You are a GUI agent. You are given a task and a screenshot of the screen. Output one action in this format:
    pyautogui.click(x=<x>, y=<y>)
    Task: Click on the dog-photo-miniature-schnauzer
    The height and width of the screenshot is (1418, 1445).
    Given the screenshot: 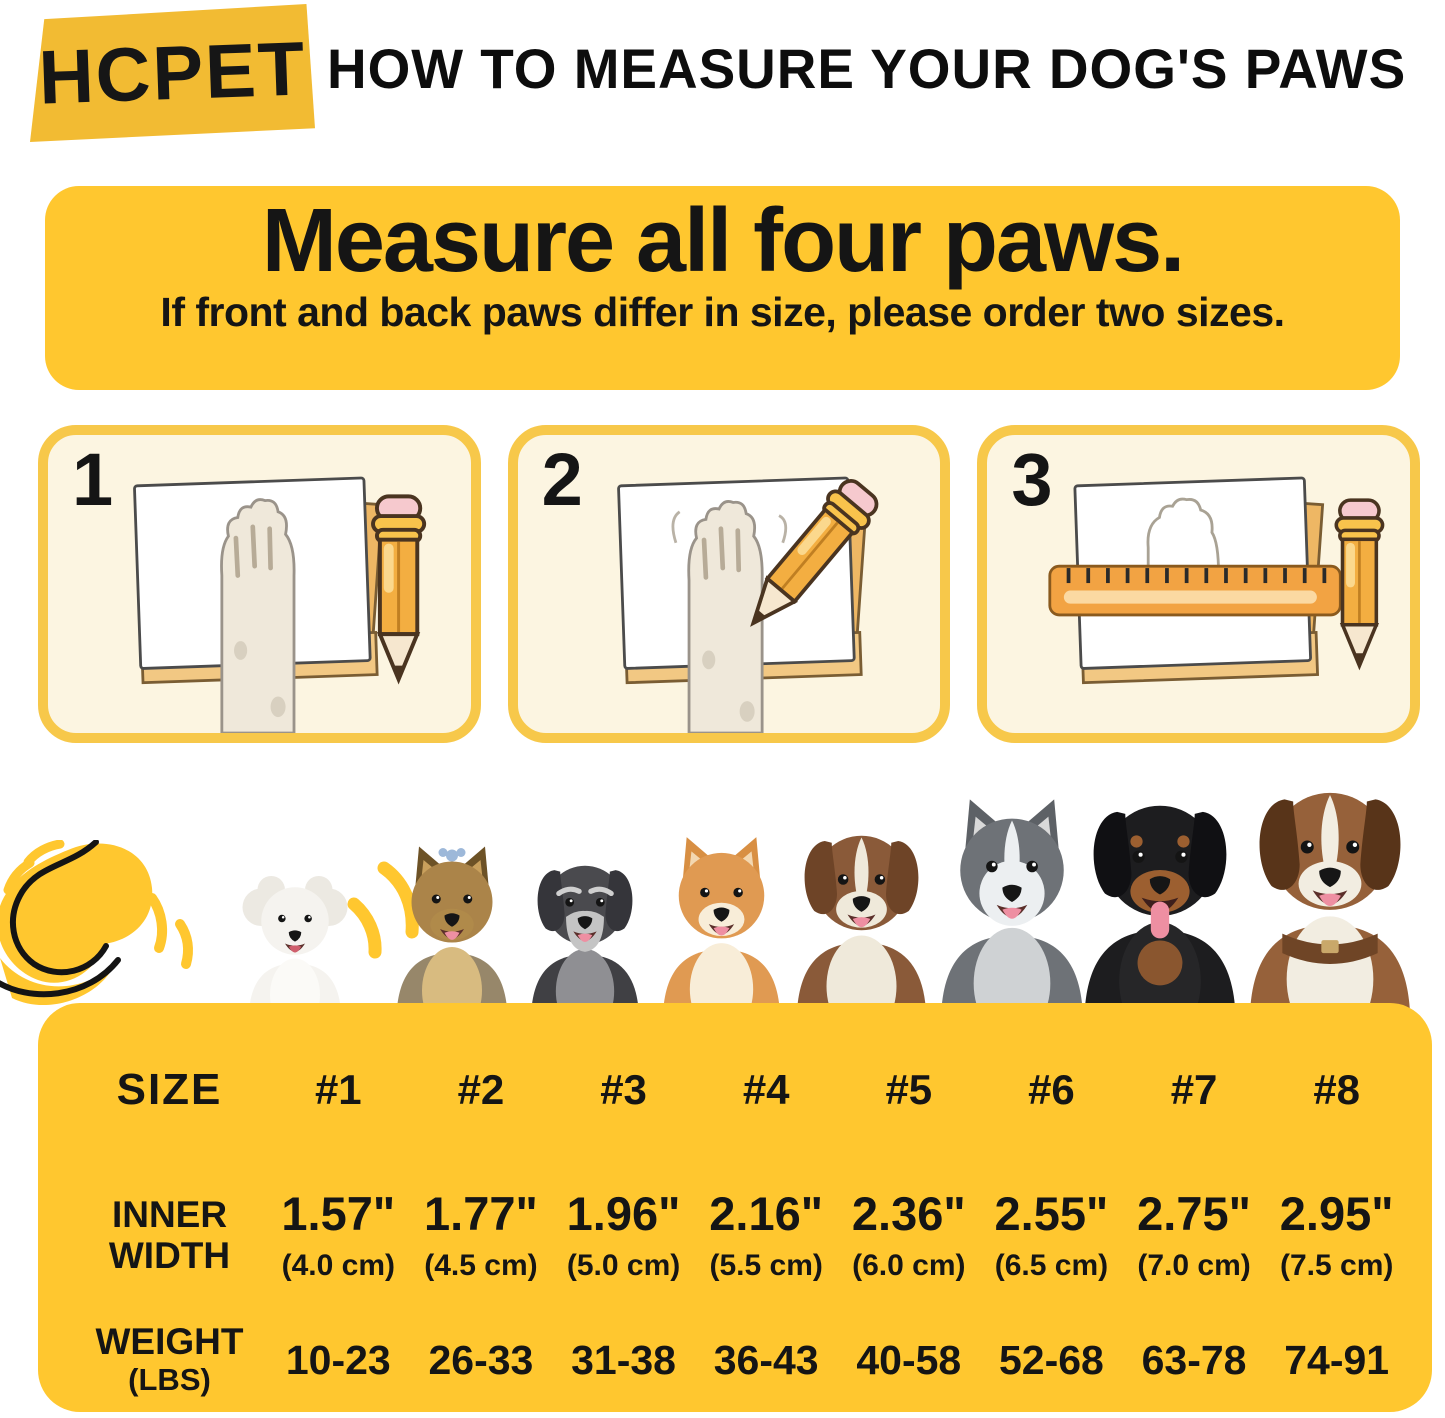 What is the action you would take?
    pyautogui.click(x=585, y=928)
    